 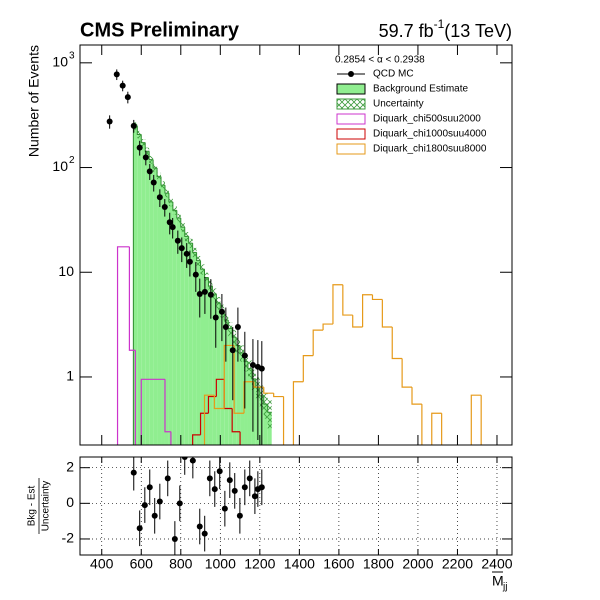 I want to click on luminosity: 59.7 fb-1(13 TeV), so click(x=445, y=29).